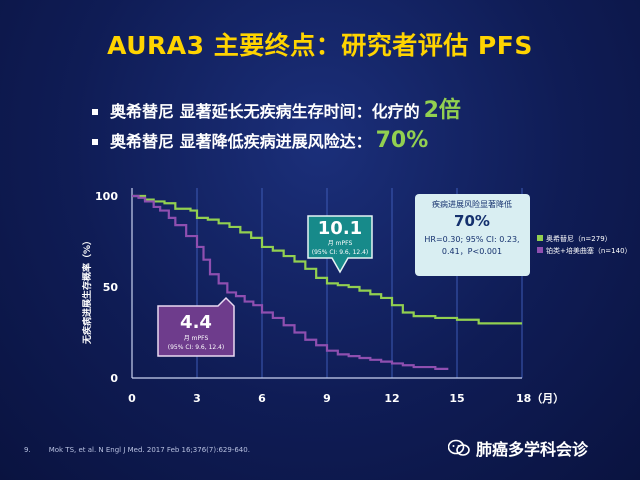 This screenshot has width=640, height=480. Describe the element at coordinates (340, 252) in the screenshot. I see `osimertinib-median-ci: (95% CI: 9.6, 12.4)` at that location.